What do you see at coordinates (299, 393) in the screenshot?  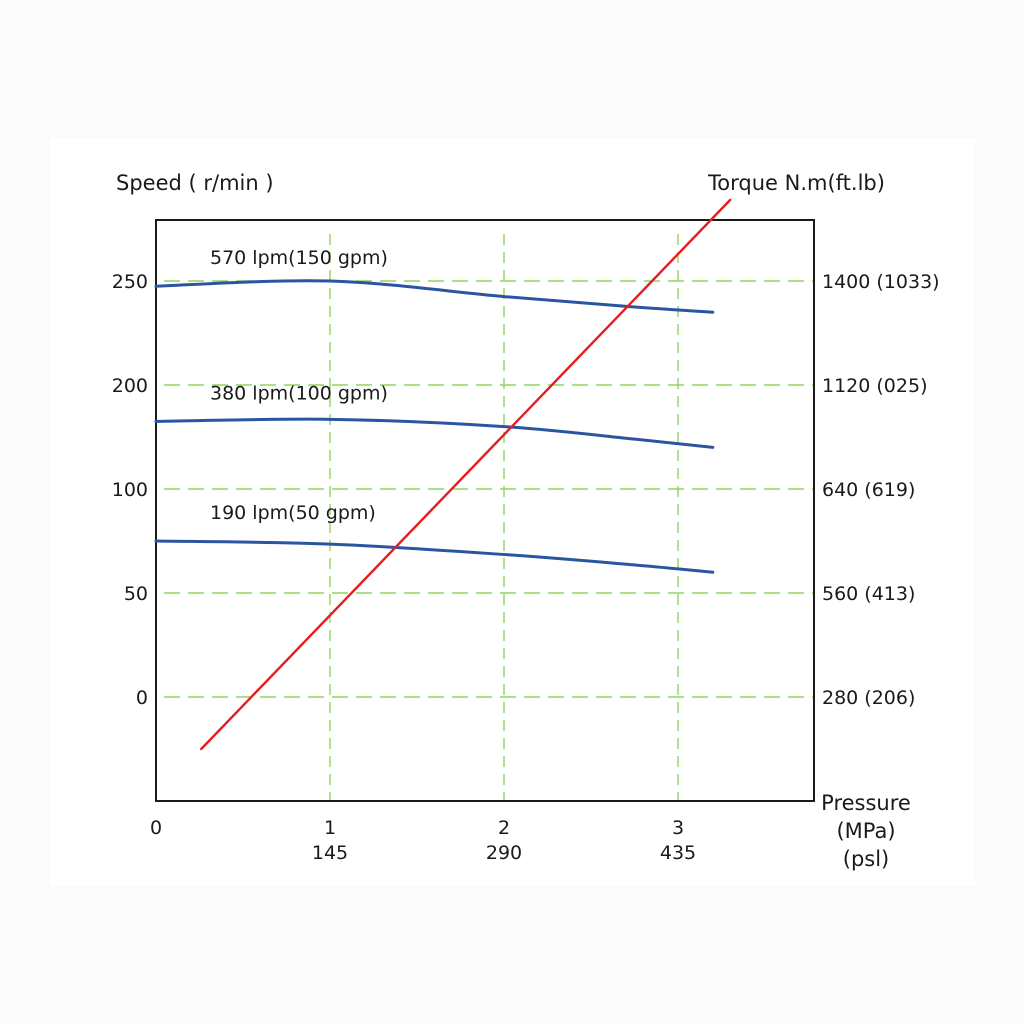 I see `curve-label: 380 lpm(100 gpm)` at bounding box center [299, 393].